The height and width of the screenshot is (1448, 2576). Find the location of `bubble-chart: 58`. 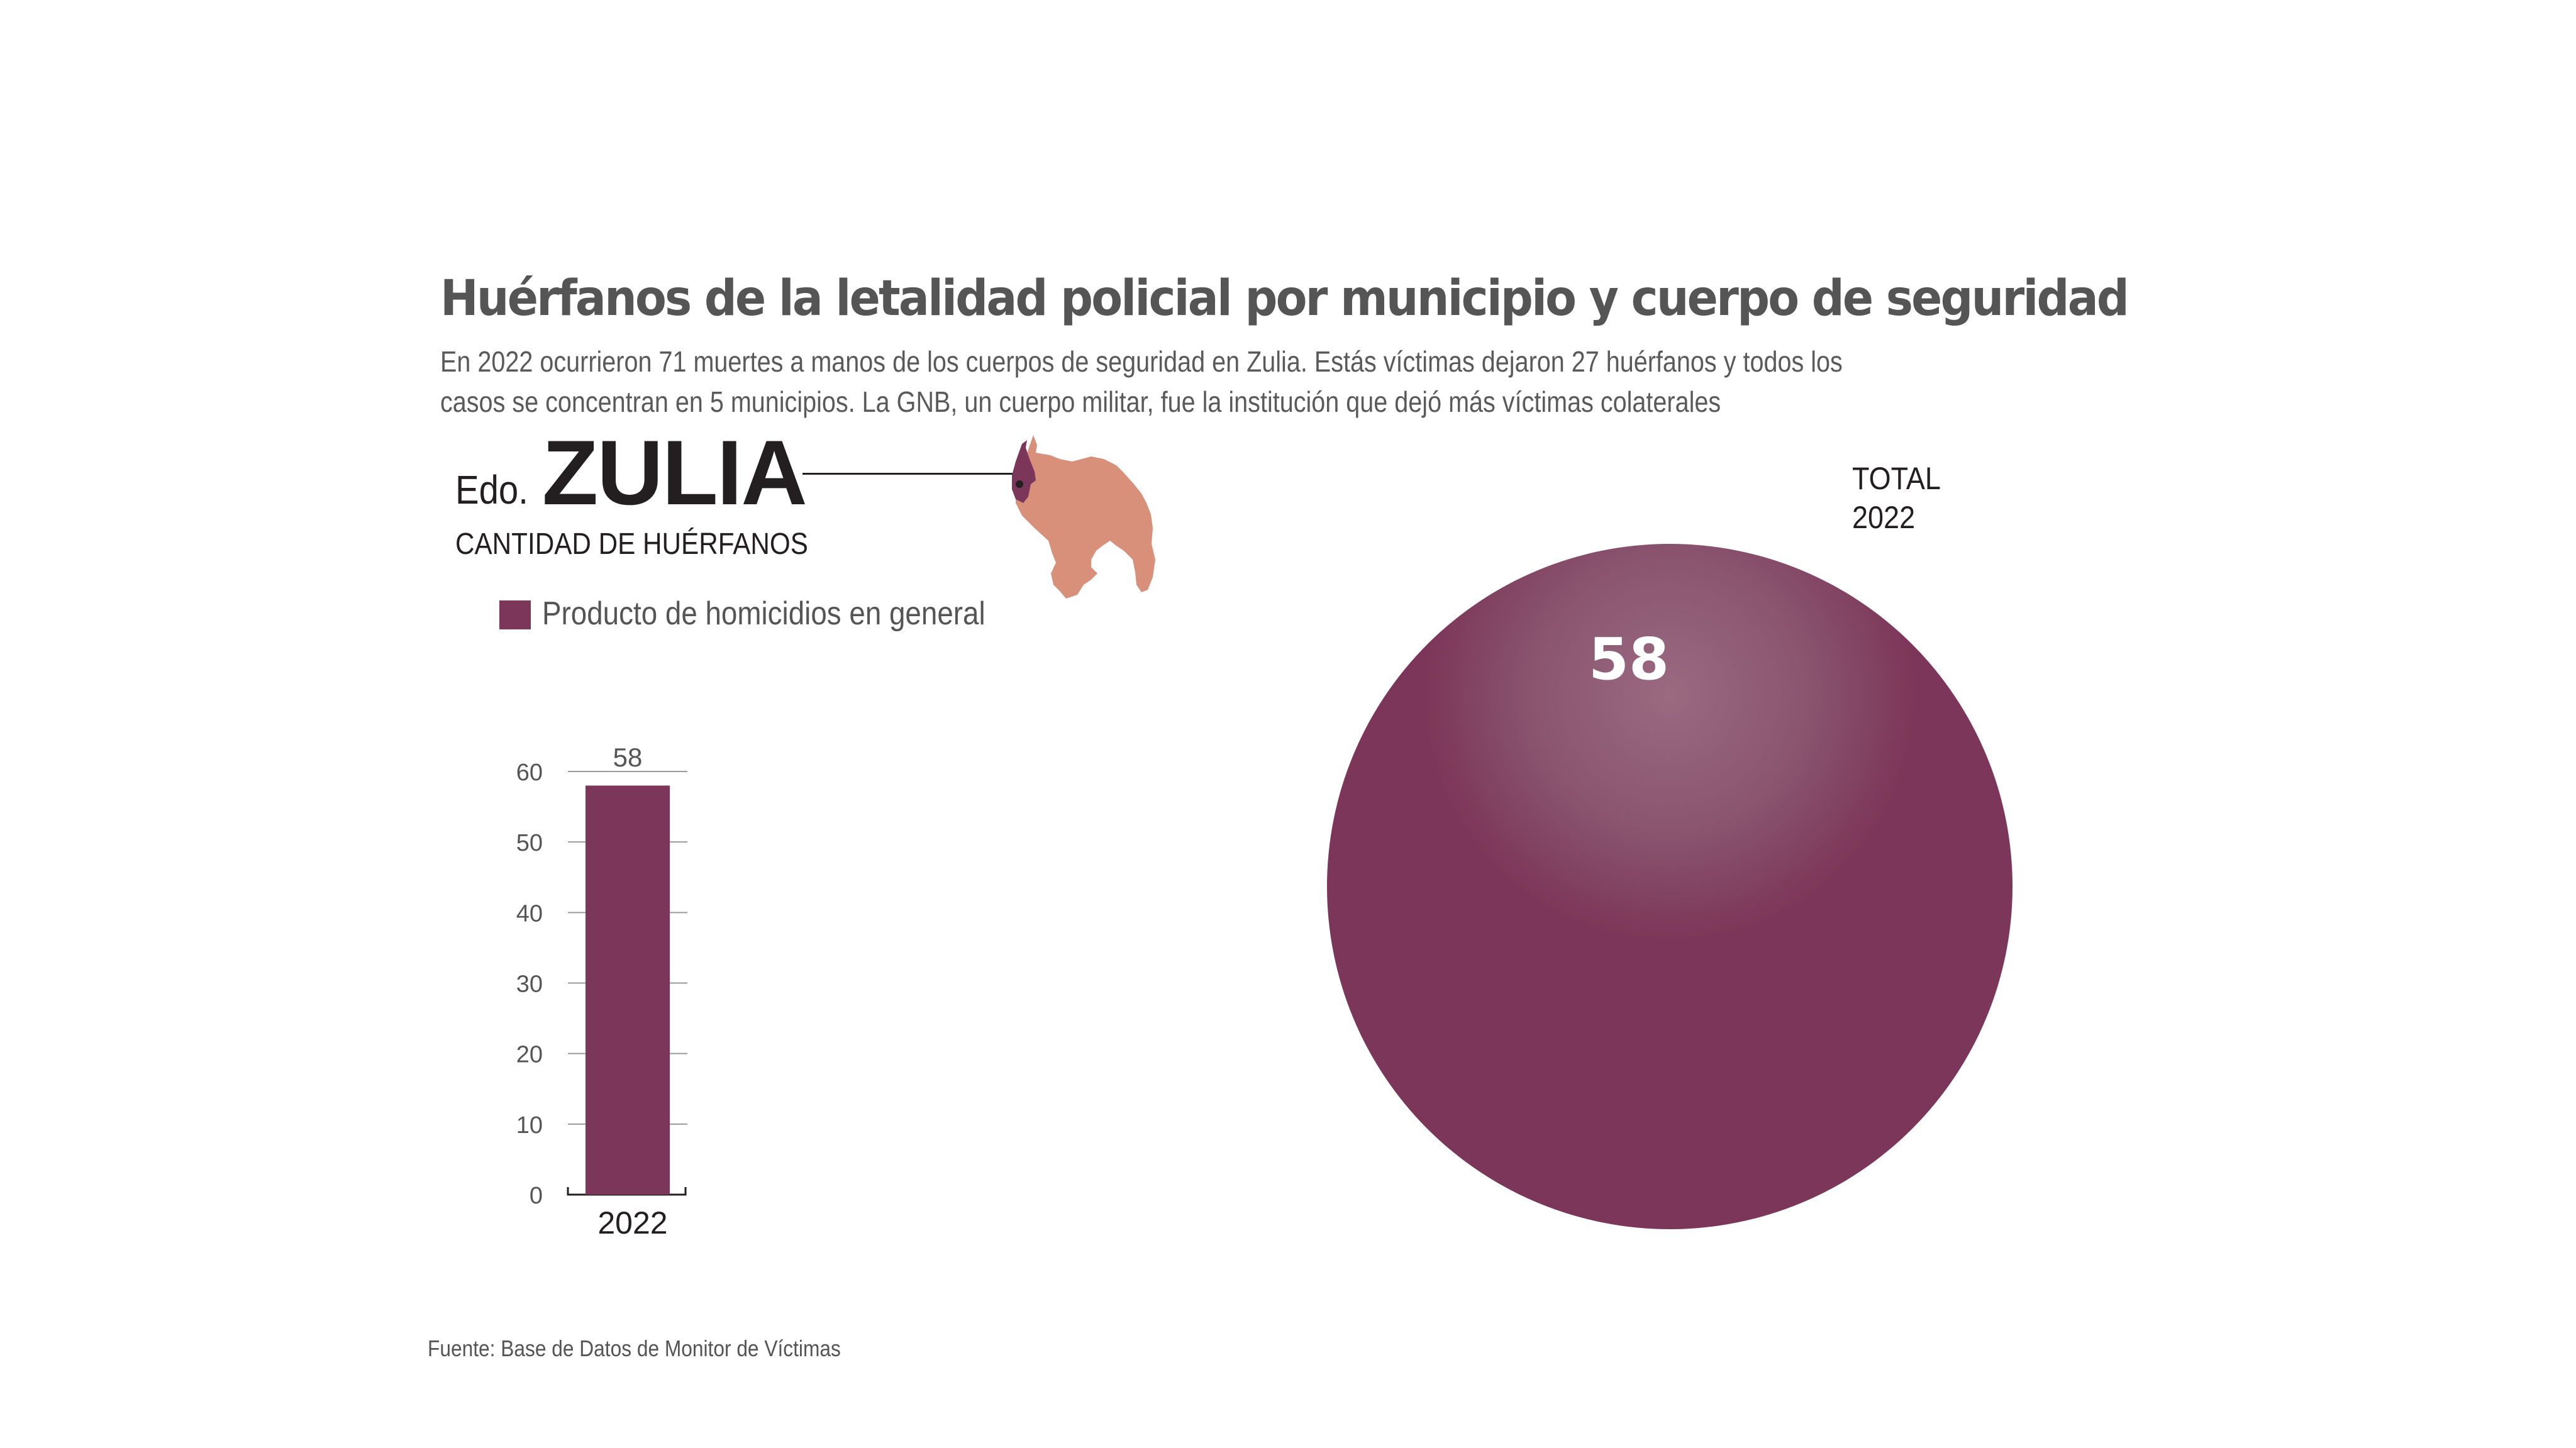

bubble-chart: 58 is located at coordinates (1669, 886).